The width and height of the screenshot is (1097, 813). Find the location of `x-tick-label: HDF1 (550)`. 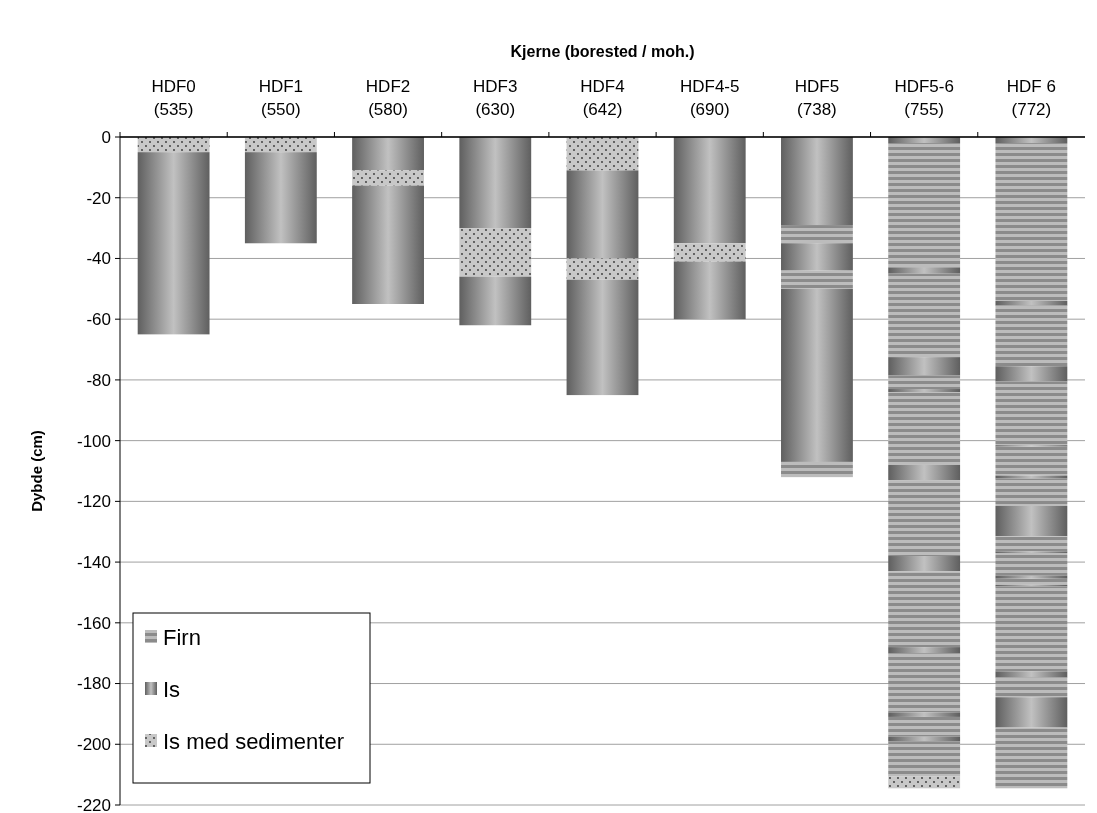

x-tick-label: HDF1 (550) is located at coordinates (281, 98).